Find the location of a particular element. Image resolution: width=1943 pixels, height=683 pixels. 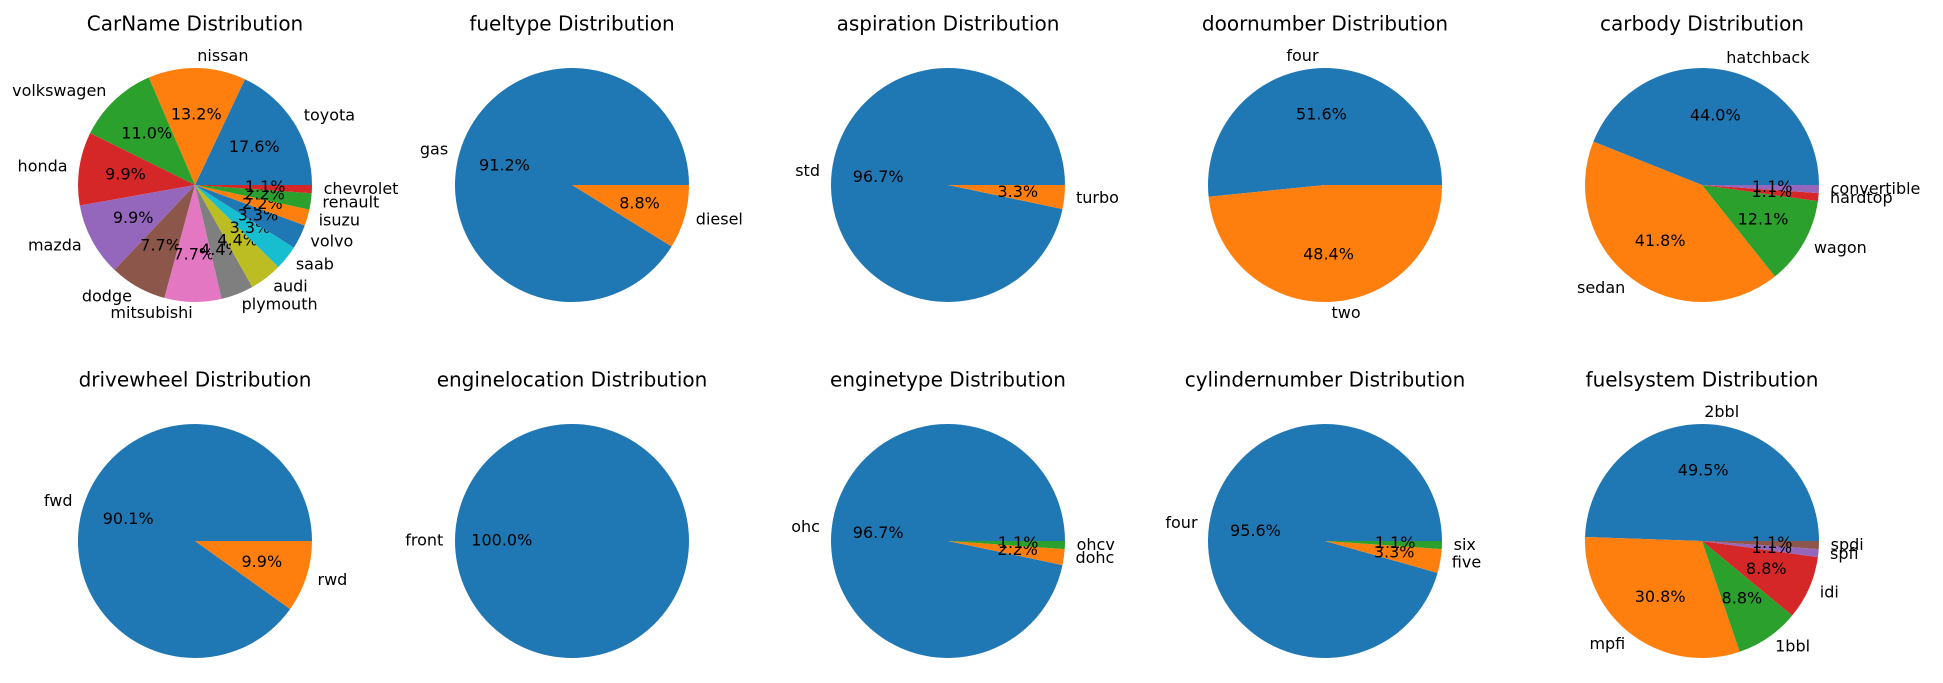

slice-label: plymouth is located at coordinates (280, 303).